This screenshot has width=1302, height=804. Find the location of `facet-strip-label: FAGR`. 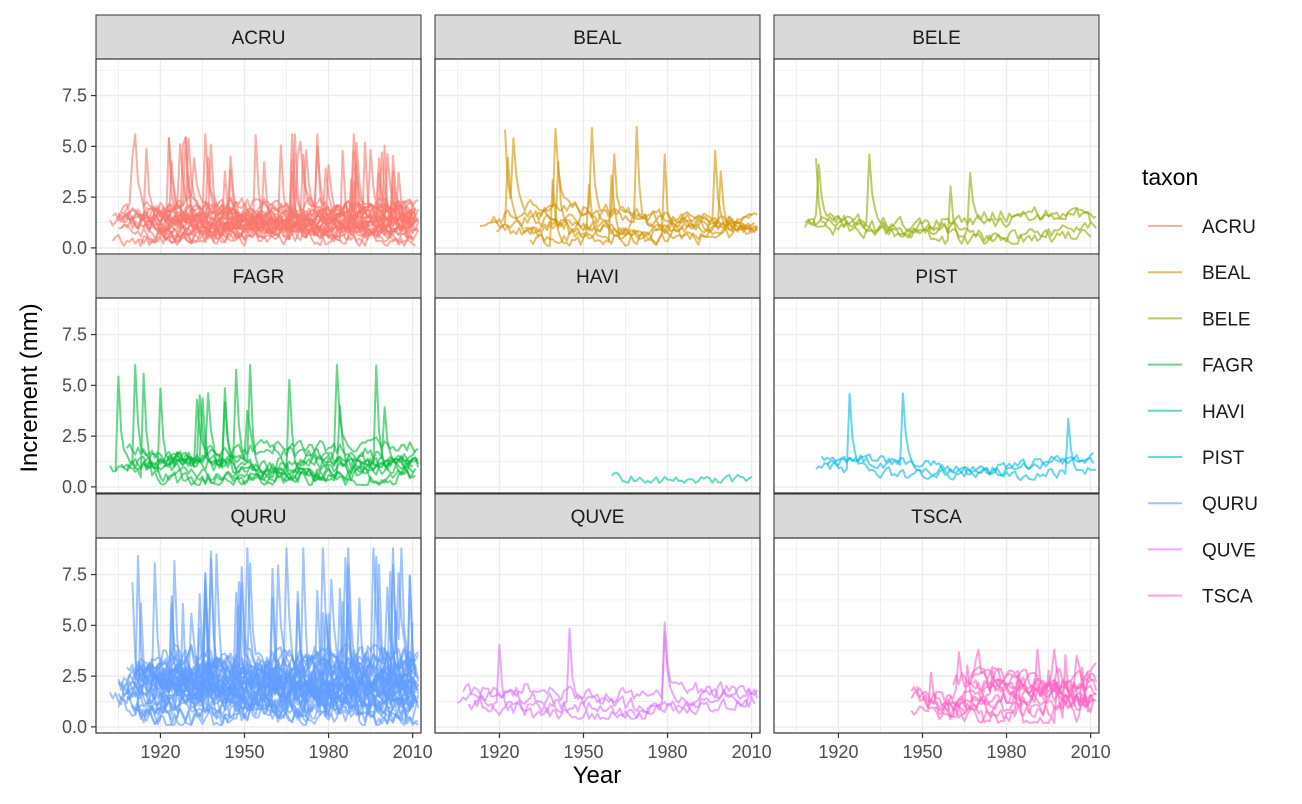

facet-strip-label: FAGR is located at coordinates (259, 277).